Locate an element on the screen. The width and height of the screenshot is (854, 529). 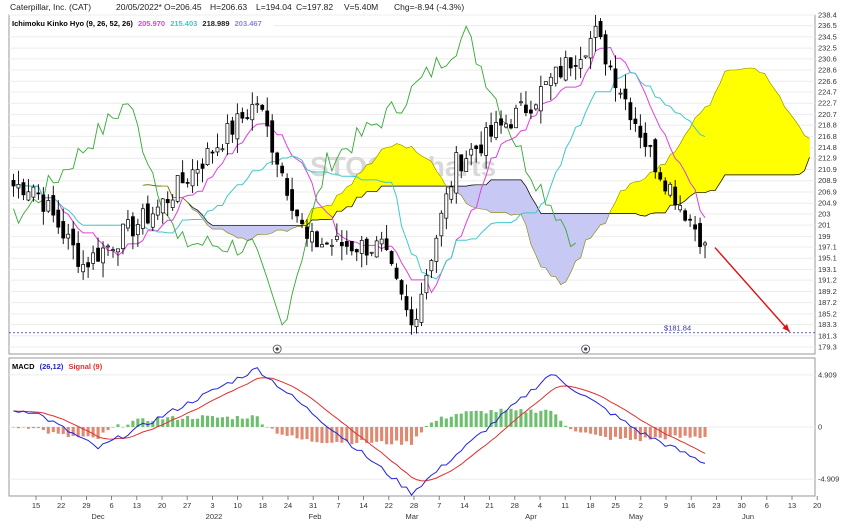
date-tick-label: 15 is located at coordinates (36, 505).